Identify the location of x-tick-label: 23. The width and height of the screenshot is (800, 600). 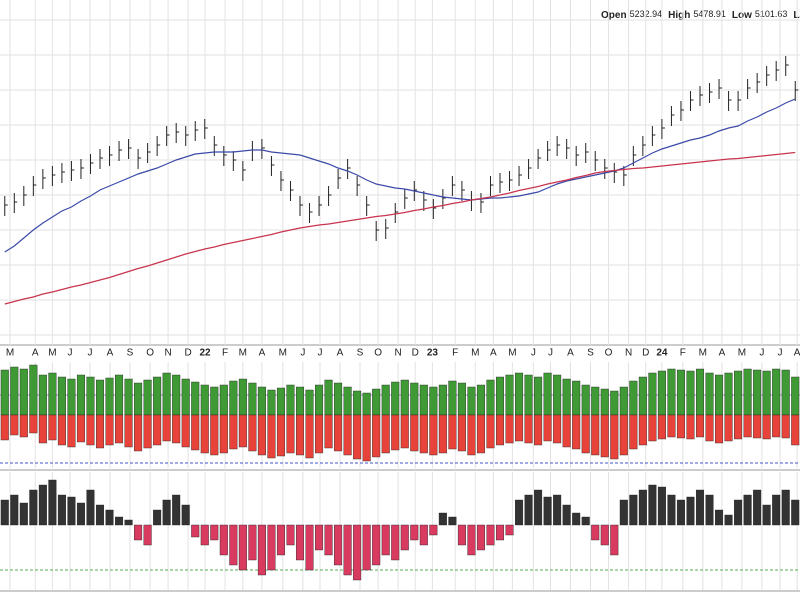
(433, 353).